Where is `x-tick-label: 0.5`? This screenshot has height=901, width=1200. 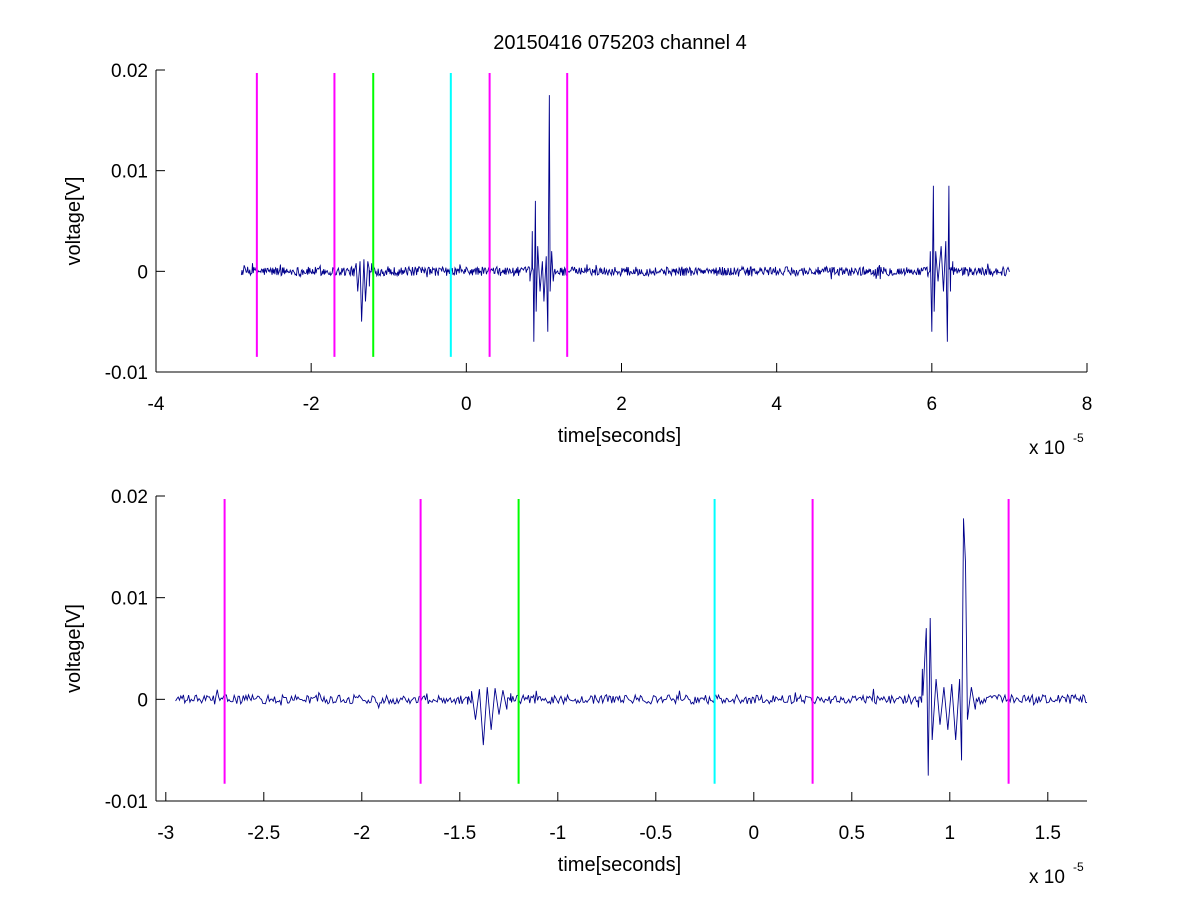
x-tick-label: 0.5 is located at coordinates (852, 833).